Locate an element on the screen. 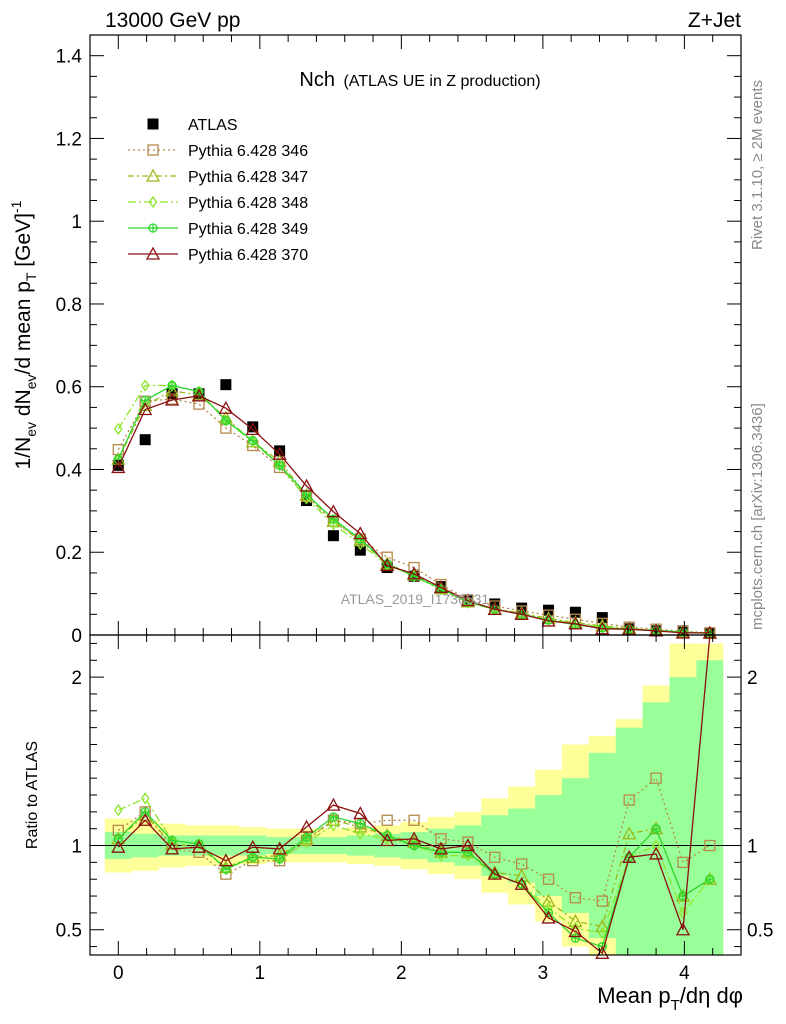 The height and width of the screenshot is (1024, 786). legend-label-p347: Pythia 6.428 347 is located at coordinates (248, 177).